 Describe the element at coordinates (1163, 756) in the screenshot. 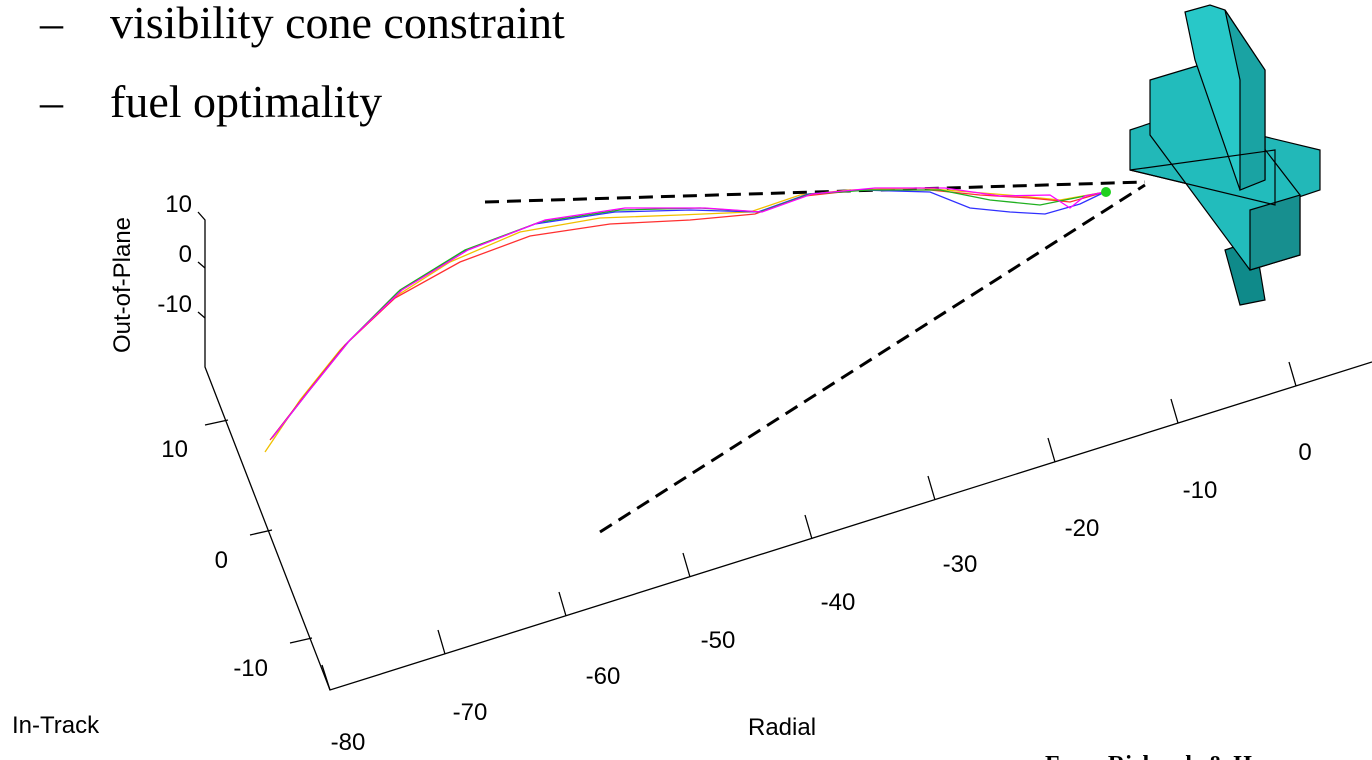

I see `caption: From Richards & How` at that location.